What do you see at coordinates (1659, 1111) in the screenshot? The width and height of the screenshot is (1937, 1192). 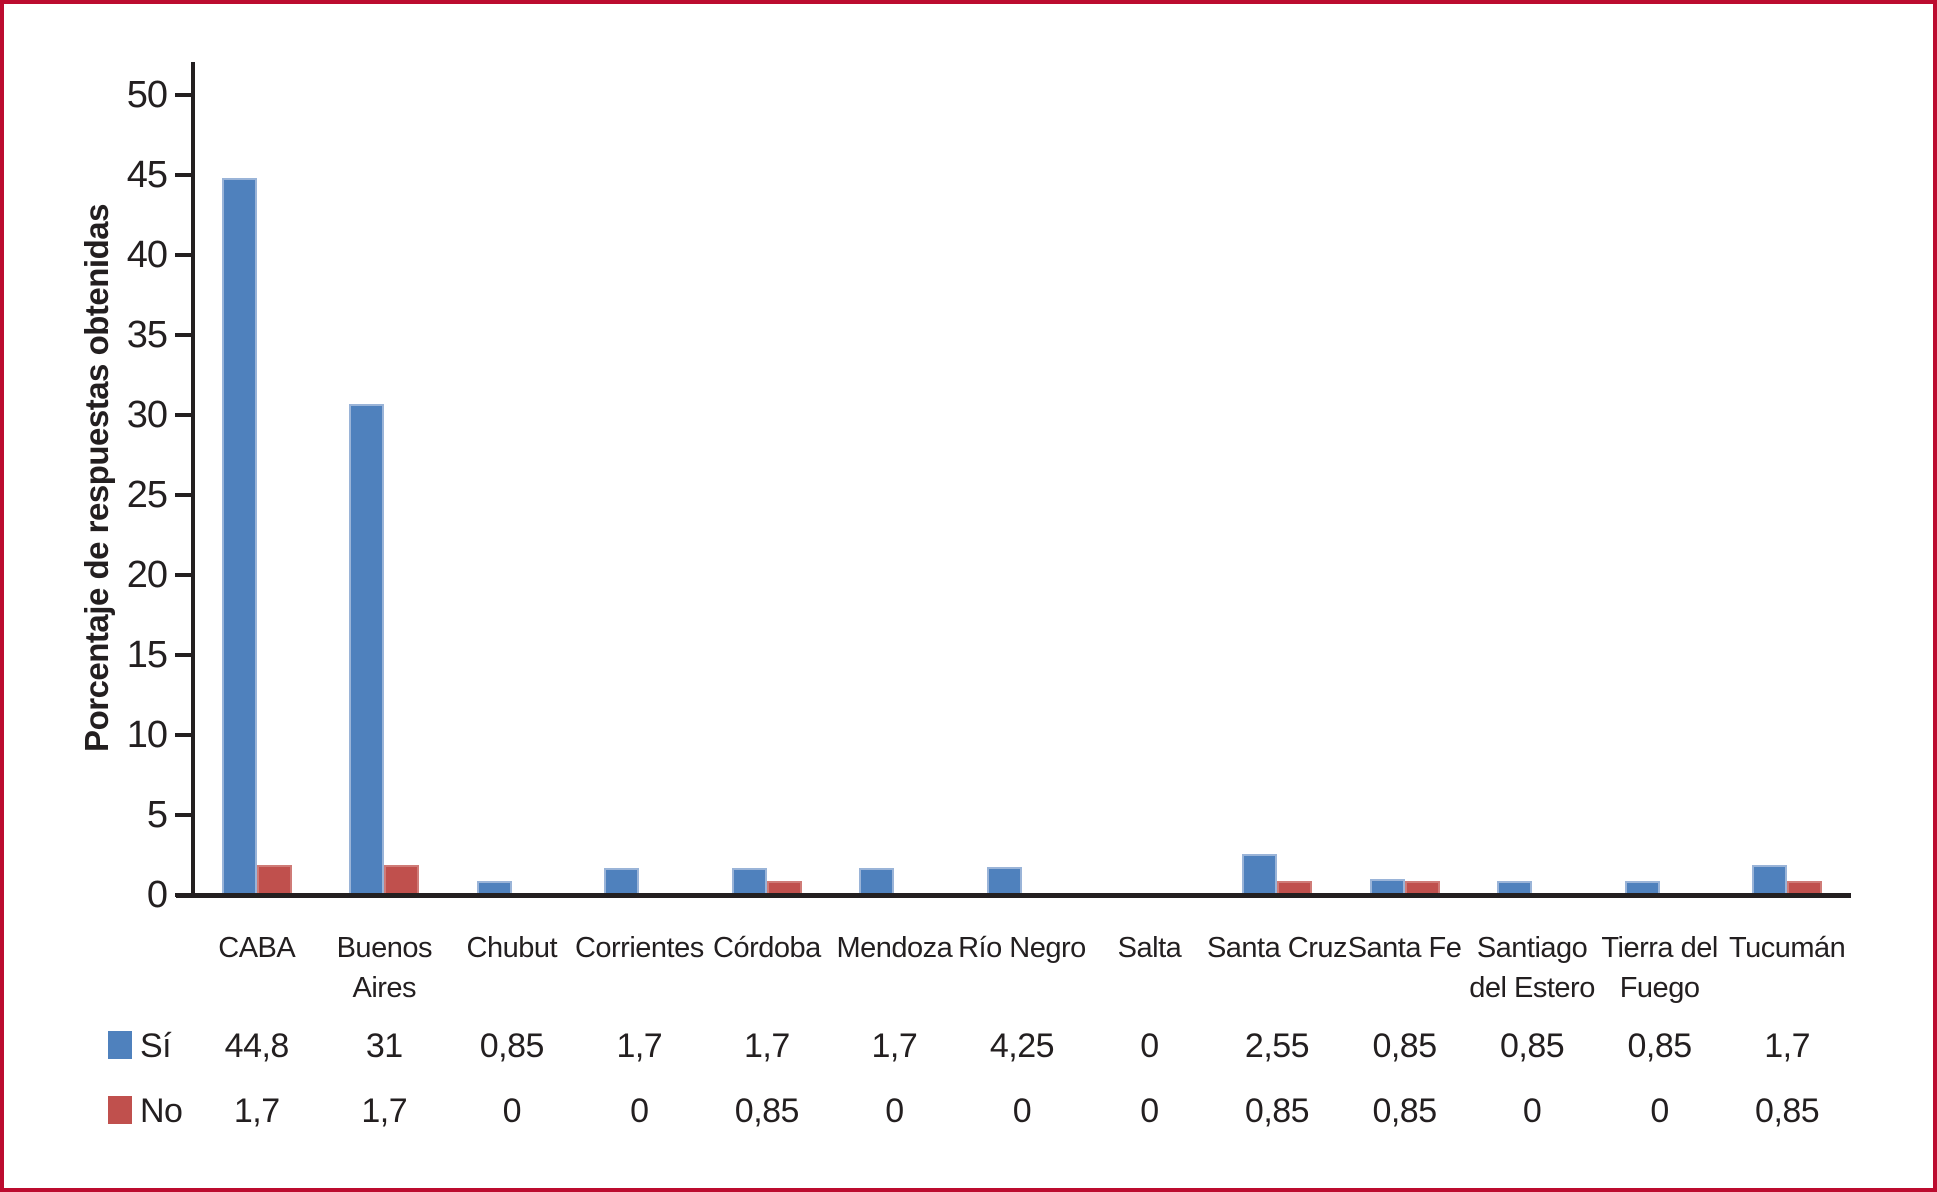 I see `table-value-no-tierra-del-fuego: 0` at bounding box center [1659, 1111].